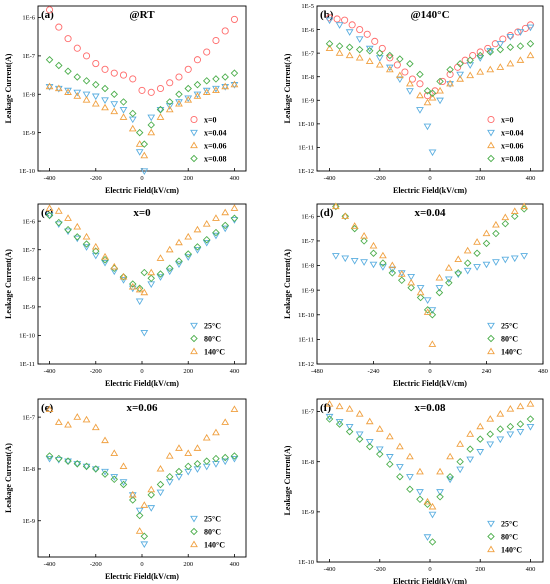 The image size is (550, 584). Describe the element at coordinates (507, 120) in the screenshot. I see `legend-label: x=0` at that location.